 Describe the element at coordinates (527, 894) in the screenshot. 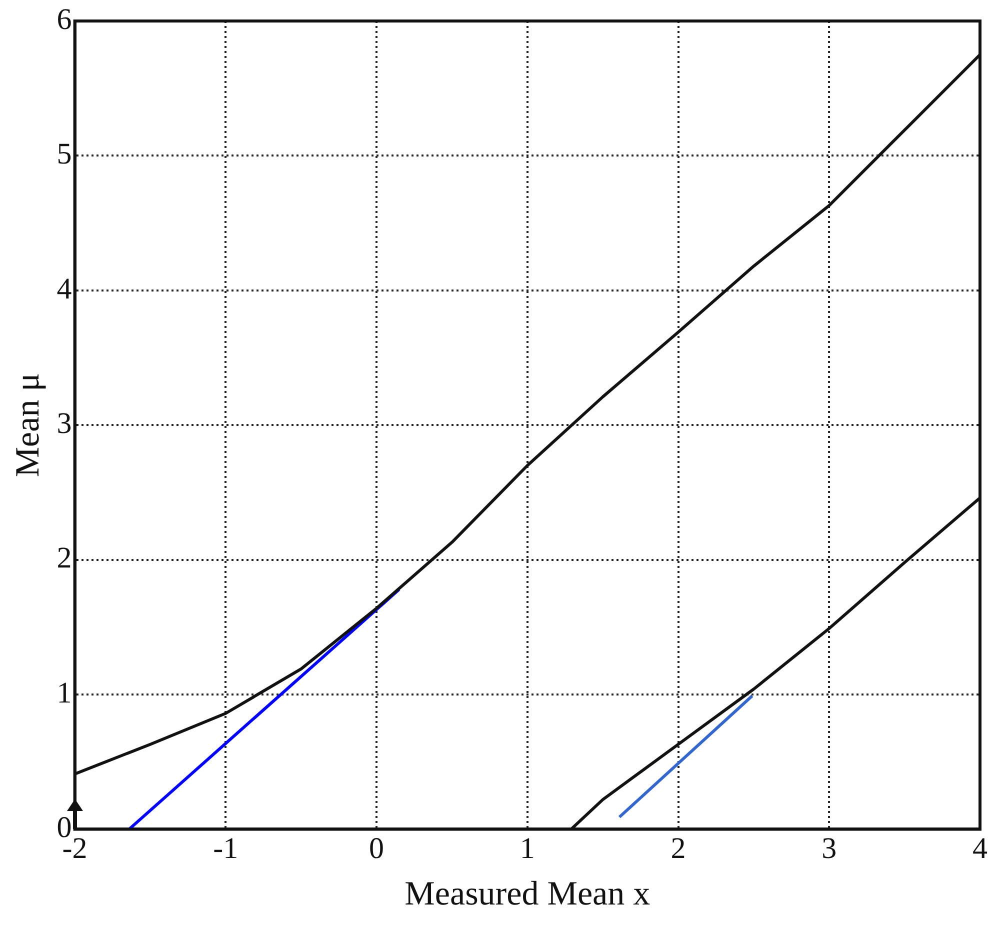

I see `x-axis-title: Measured Mean x` at that location.